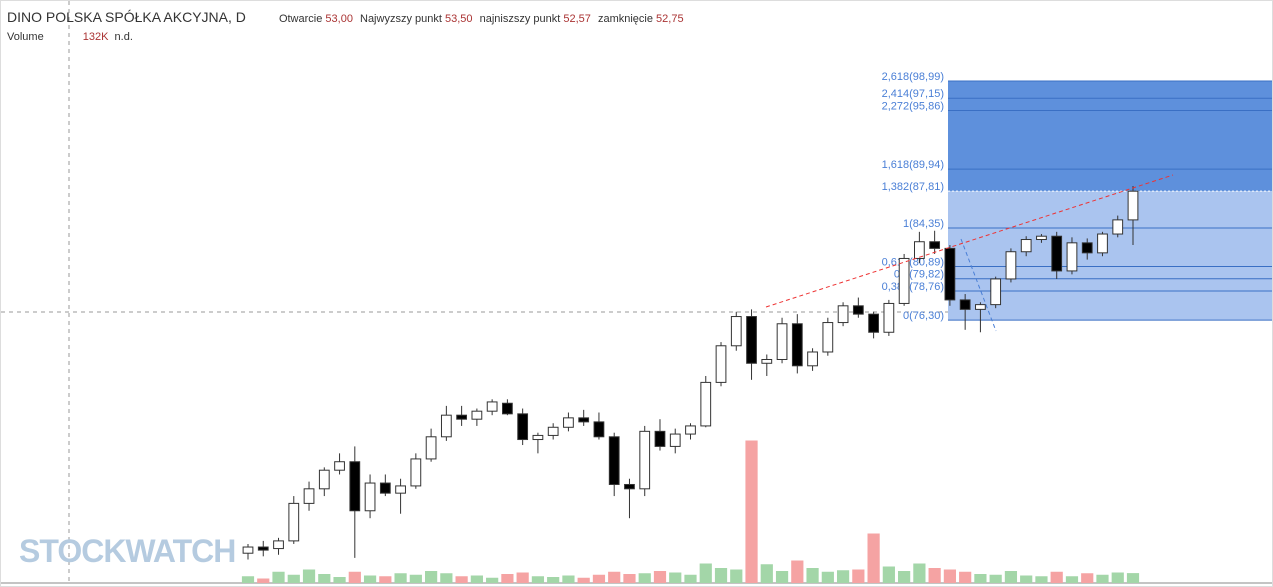 The image size is (1273, 587). Describe the element at coordinates (923, 316) in the screenshot. I see `fib-label: 0(76,30)` at that location.